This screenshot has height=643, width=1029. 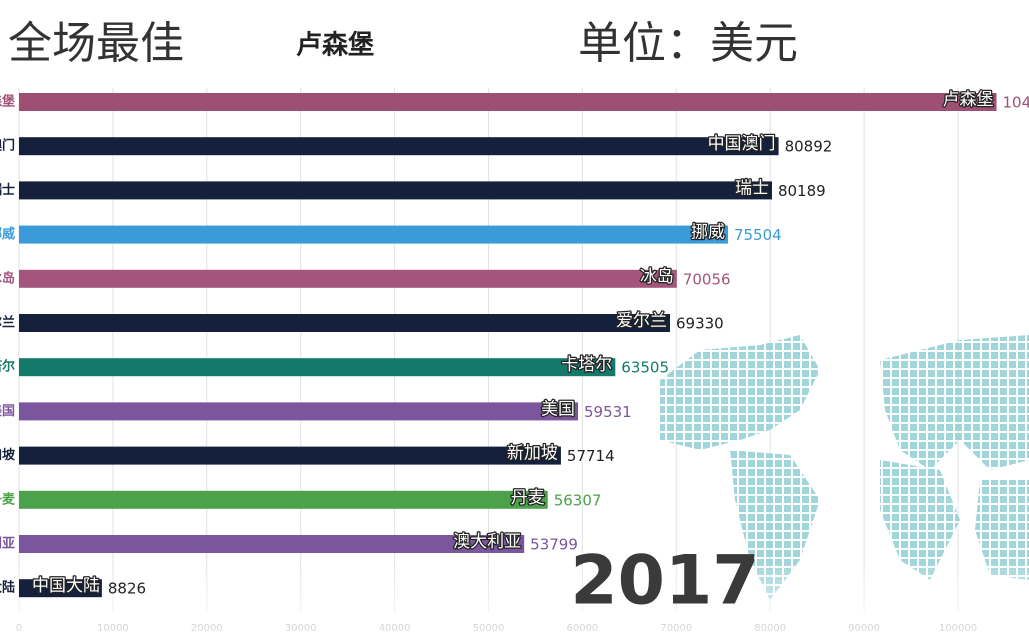 What do you see at coordinates (802, 191) in the screenshot?
I see `value-label: 80189` at bounding box center [802, 191].